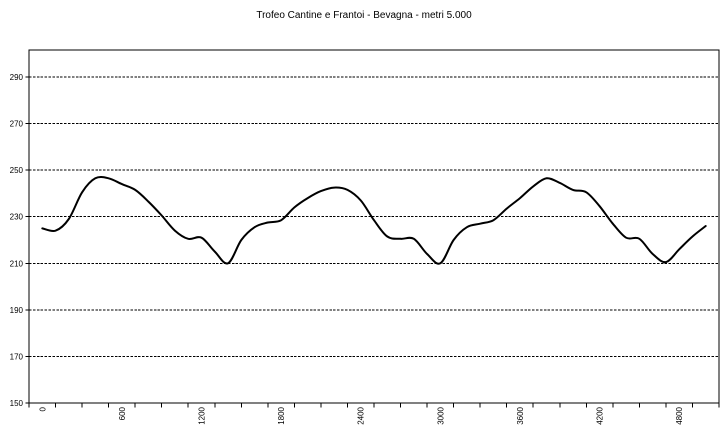 The width and height of the screenshot is (728, 443). Describe the element at coordinates (122, 413) in the screenshot. I see `x-tick-label: 600` at that location.